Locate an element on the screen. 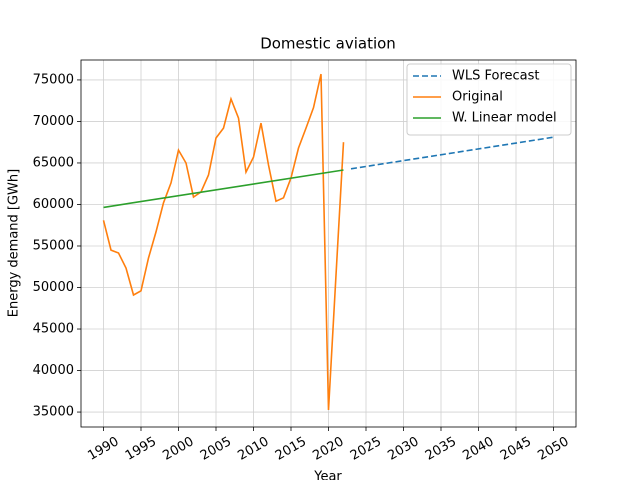 This screenshot has height=480, width=640. y-tick-label: 65000 is located at coordinates (53, 162).